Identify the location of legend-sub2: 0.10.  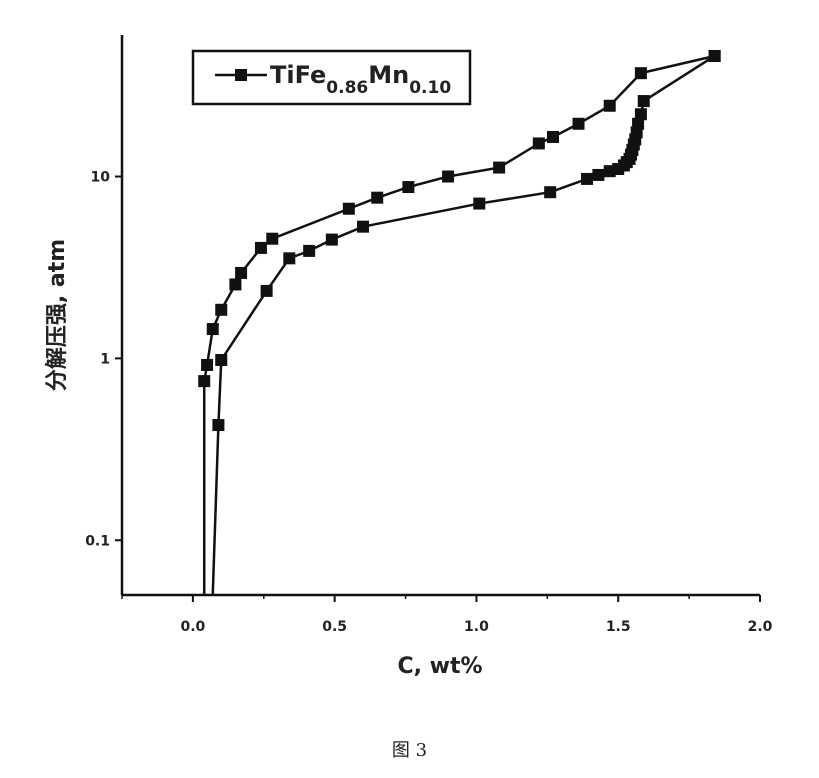
(430, 88).